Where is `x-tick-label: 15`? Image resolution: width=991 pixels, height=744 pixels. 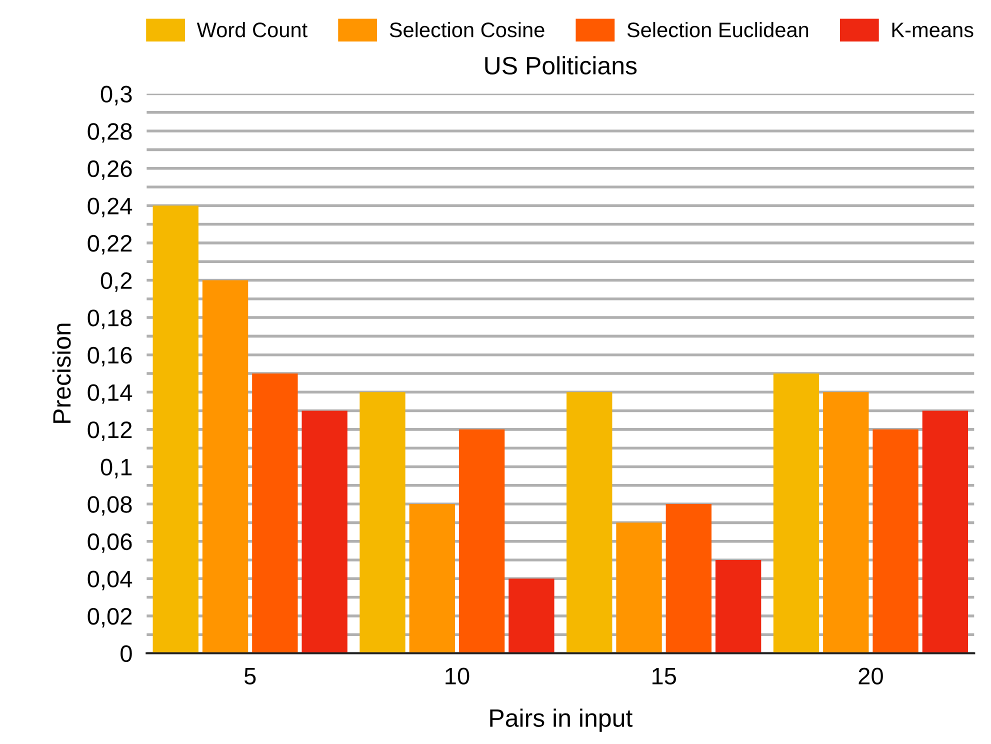
x-tick-label: 15 is located at coordinates (664, 676).